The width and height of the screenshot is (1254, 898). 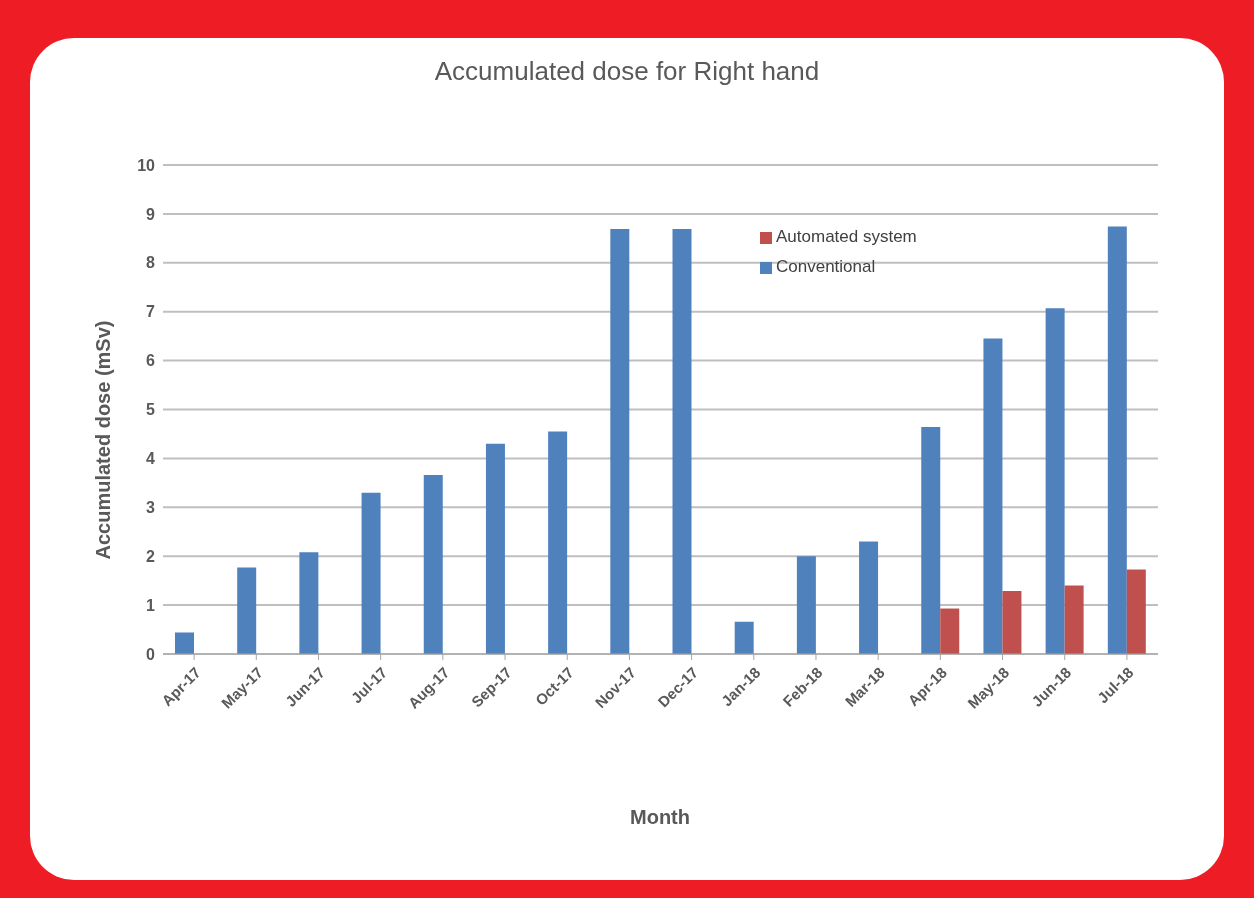 What do you see at coordinates (146, 165) in the screenshot?
I see `y-tick-label: 10` at bounding box center [146, 165].